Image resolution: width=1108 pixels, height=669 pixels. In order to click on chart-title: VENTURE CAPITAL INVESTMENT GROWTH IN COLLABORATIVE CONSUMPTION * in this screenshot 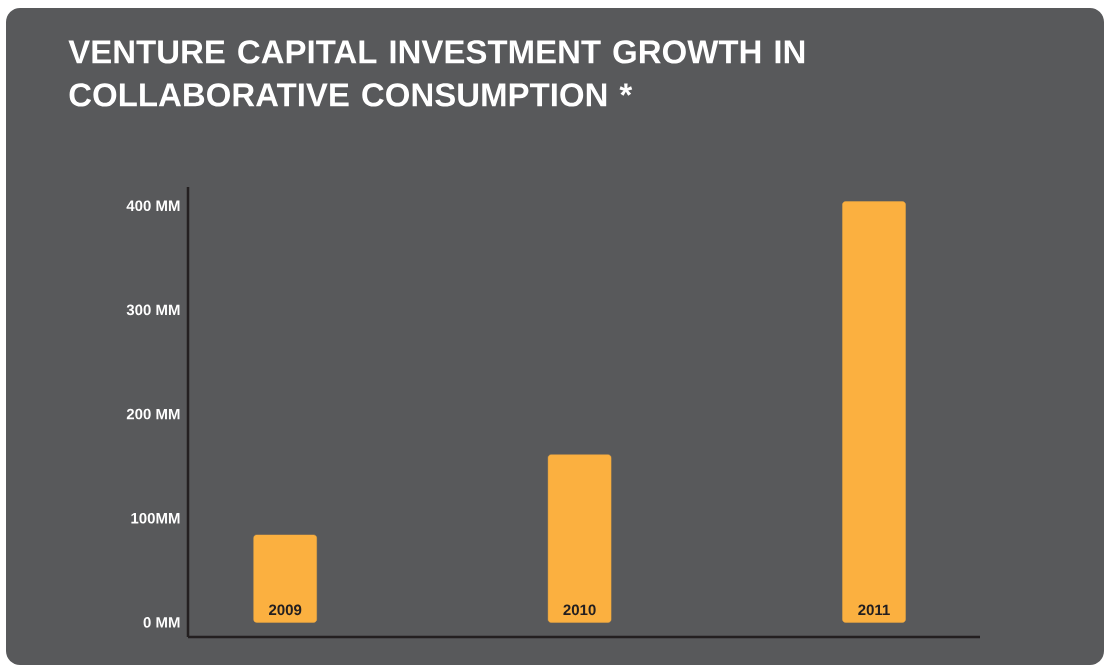, I will do `click(436, 73)`.